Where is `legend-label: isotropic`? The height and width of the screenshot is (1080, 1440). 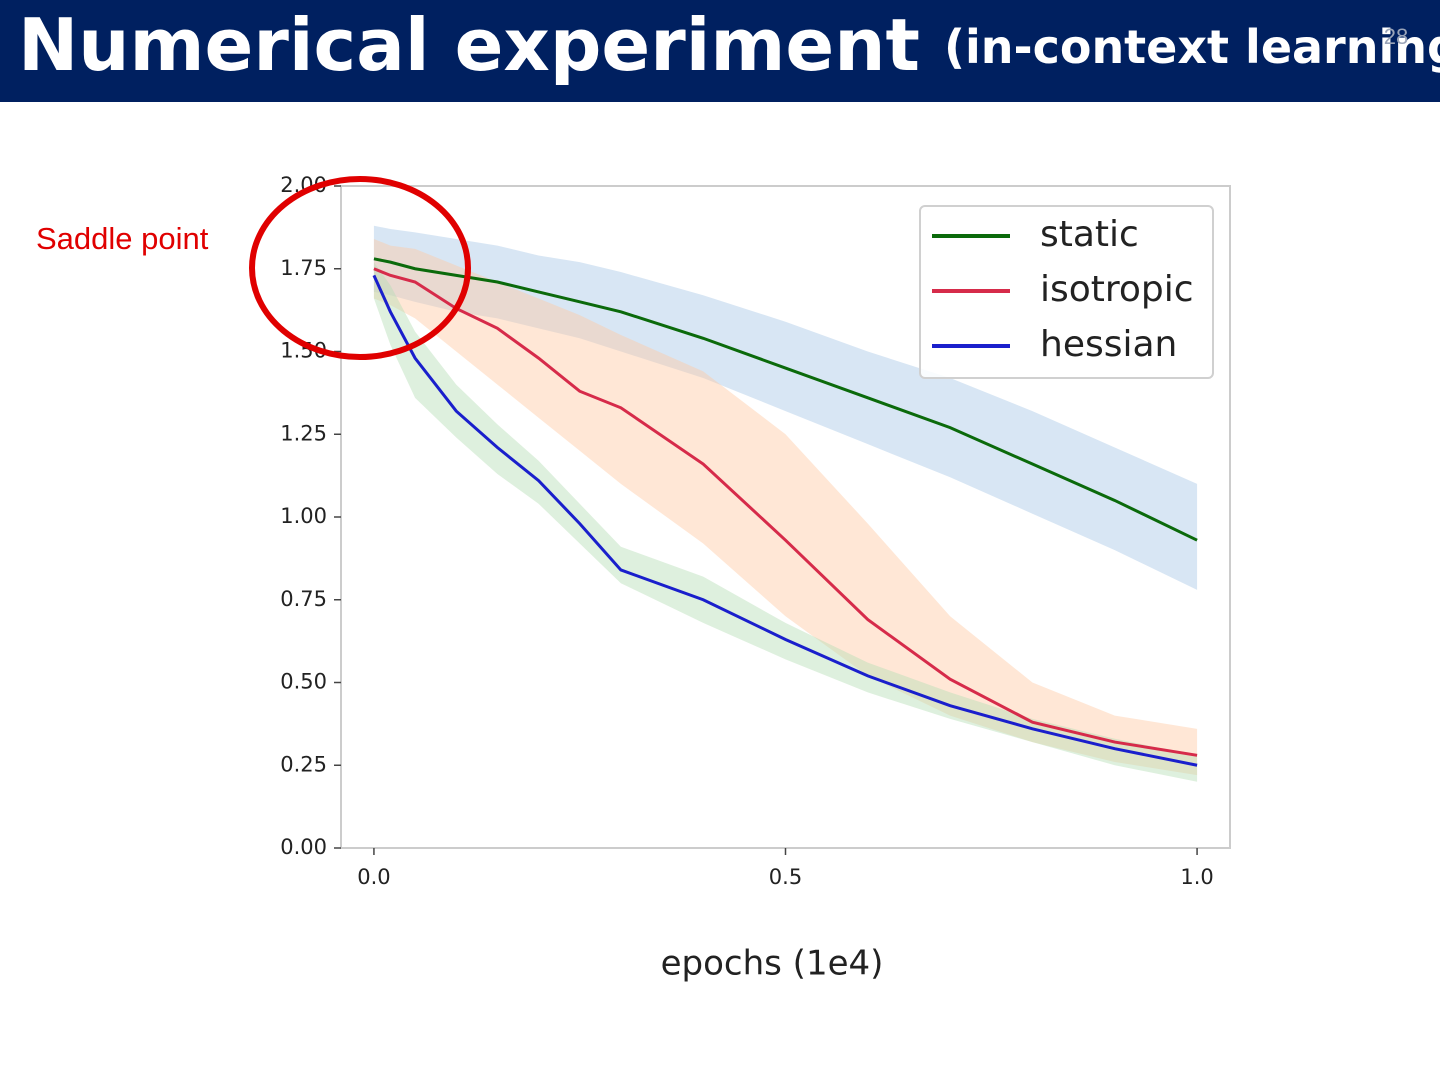
legend-label: isotropic is located at coordinates (1117, 289).